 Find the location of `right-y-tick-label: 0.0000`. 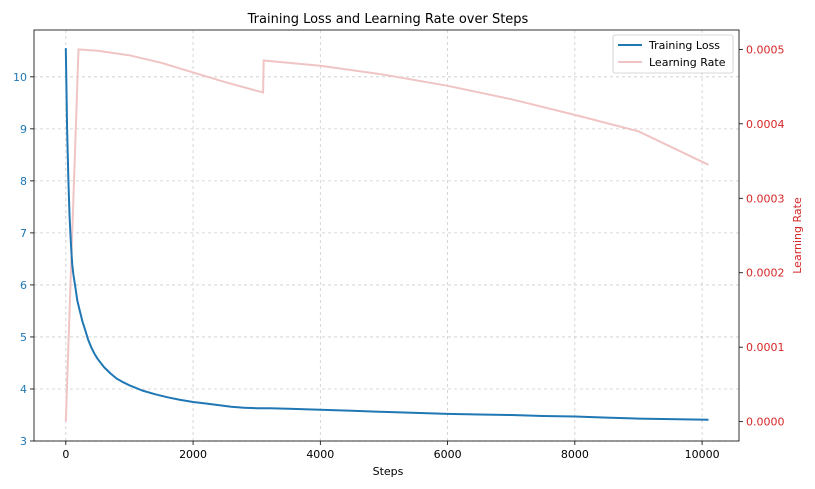

right-y-tick-label: 0.0000 is located at coordinates (765, 422).